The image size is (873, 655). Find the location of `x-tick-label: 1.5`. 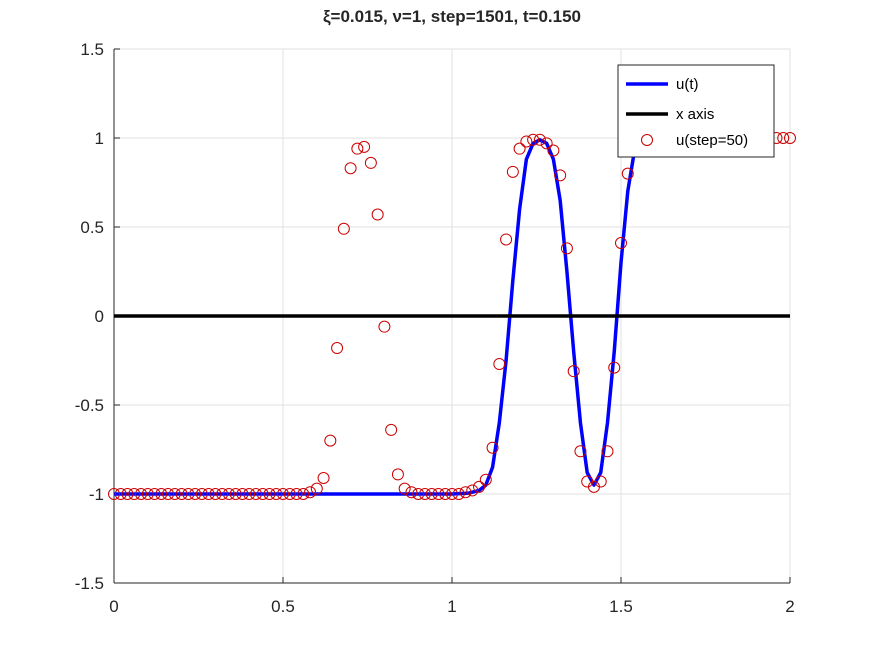

x-tick-label: 1.5 is located at coordinates (621, 606).